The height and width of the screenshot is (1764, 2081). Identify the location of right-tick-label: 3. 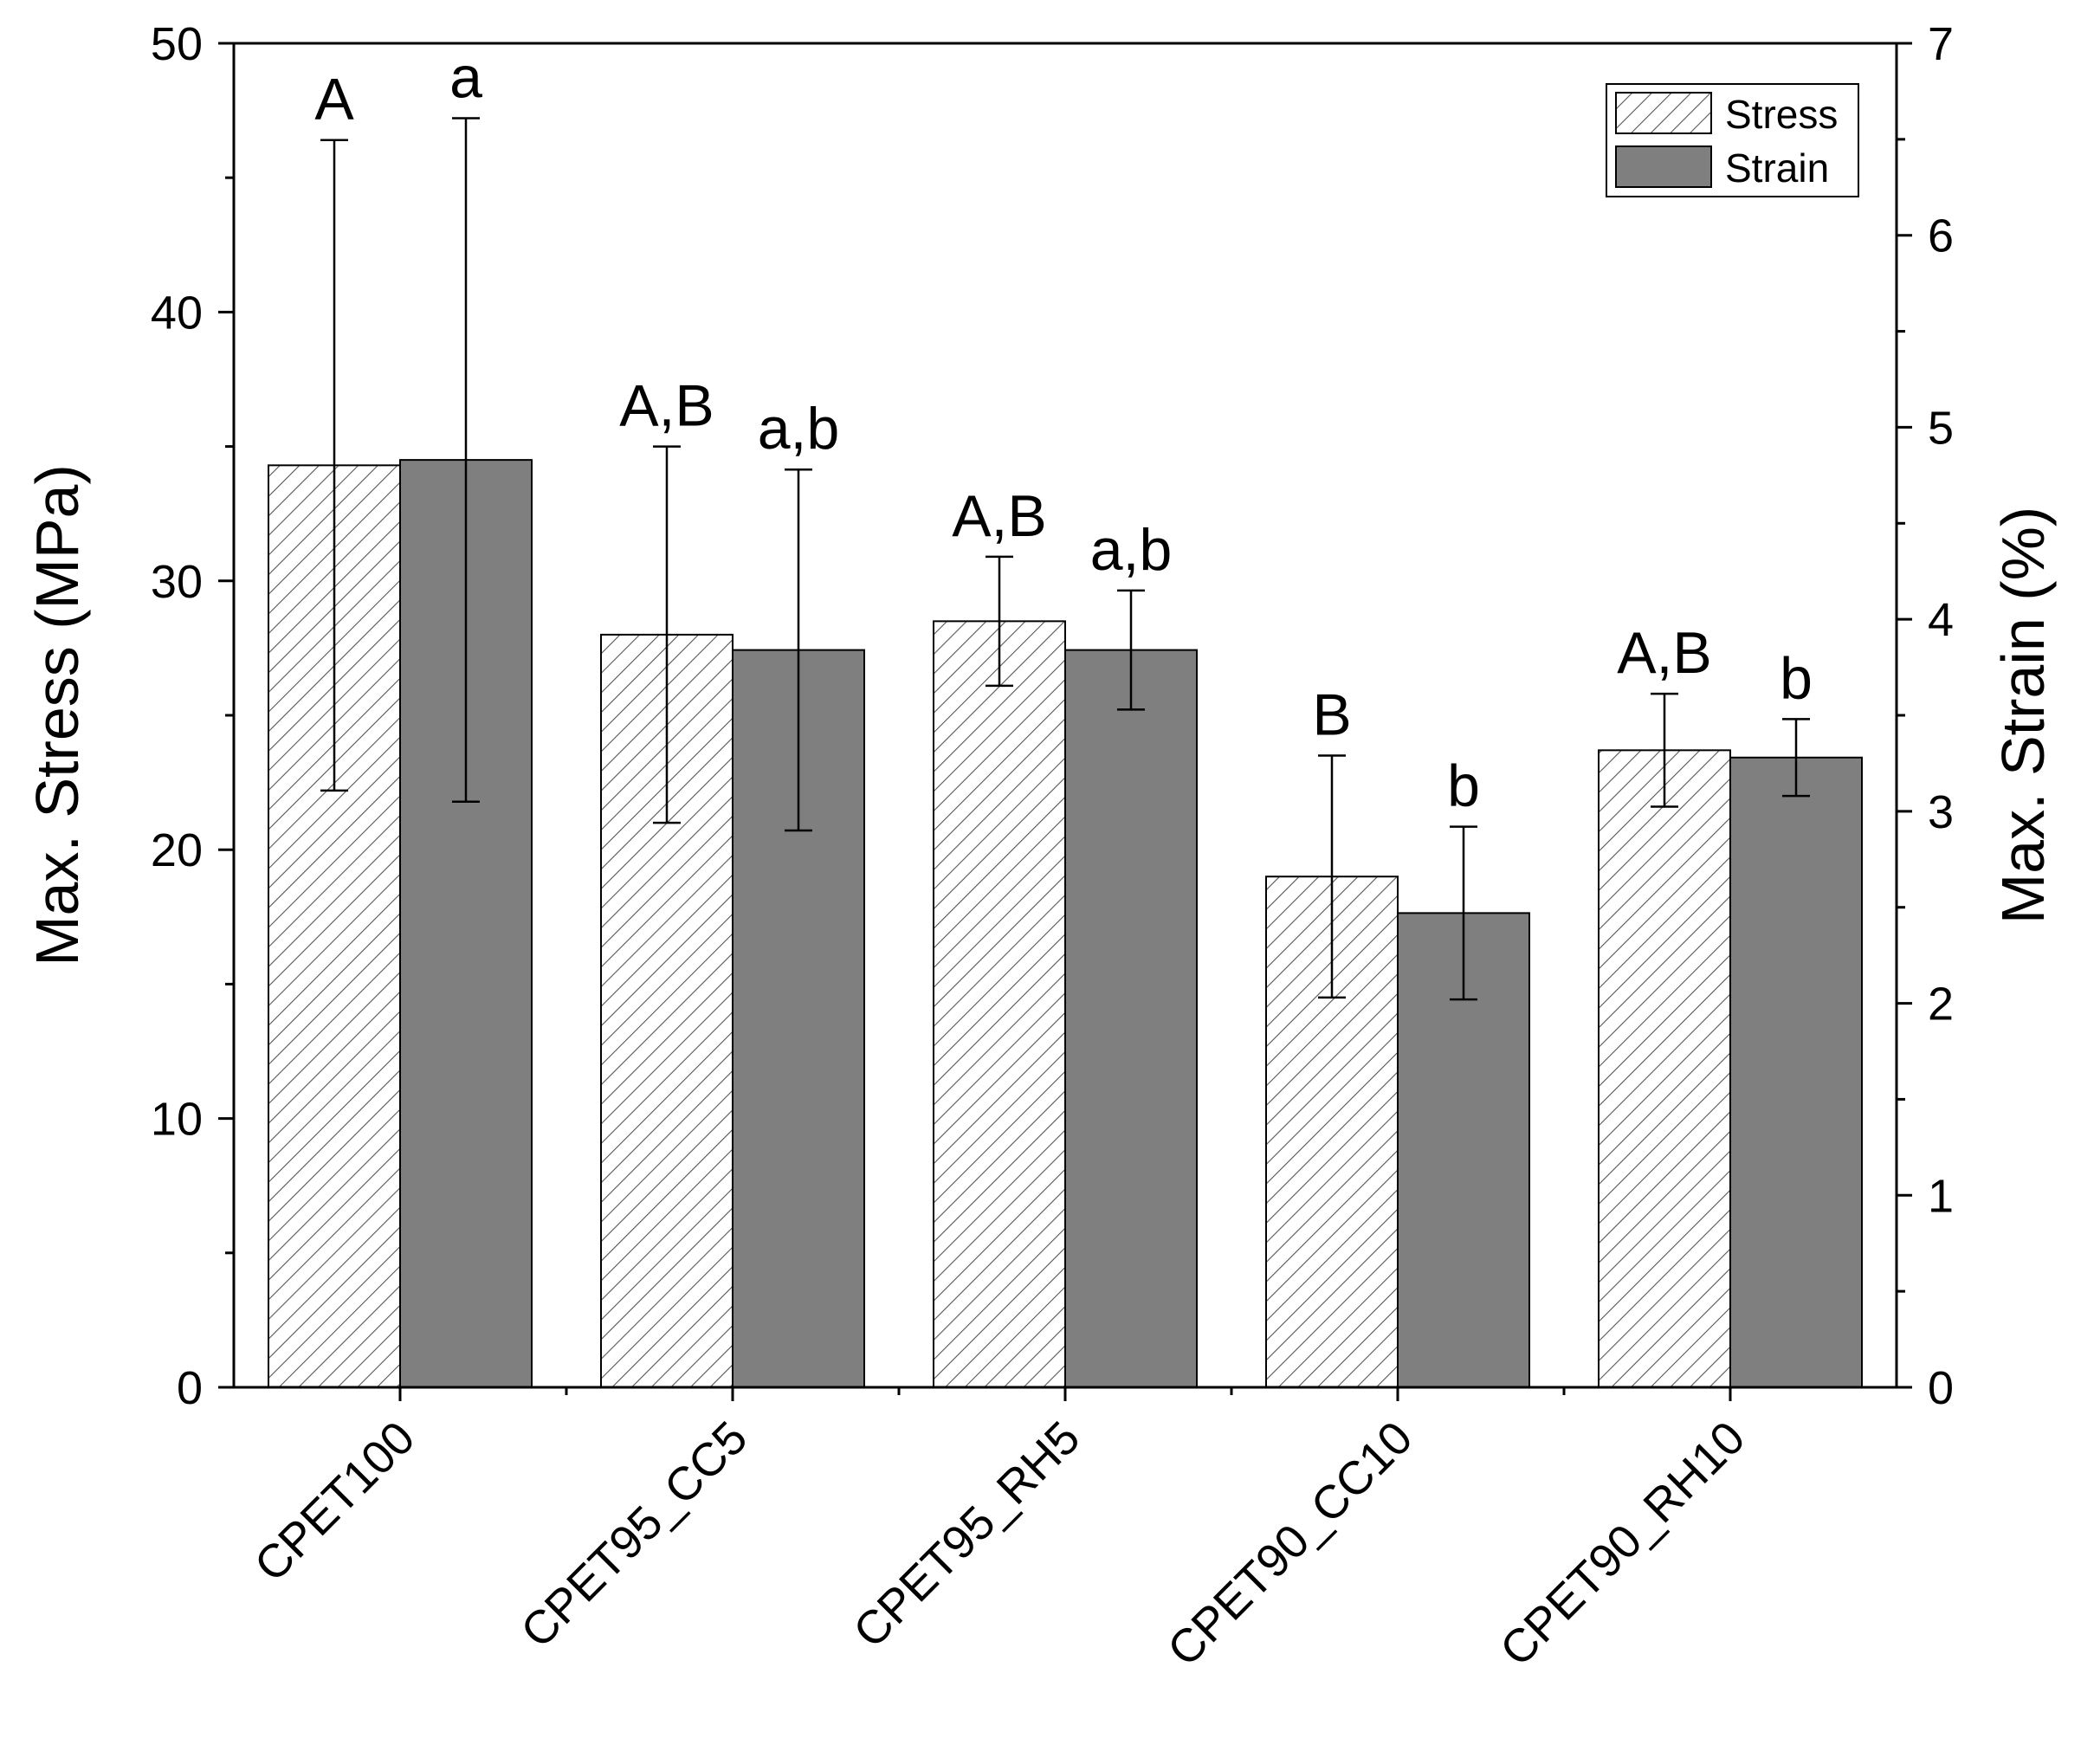
(1941, 812).